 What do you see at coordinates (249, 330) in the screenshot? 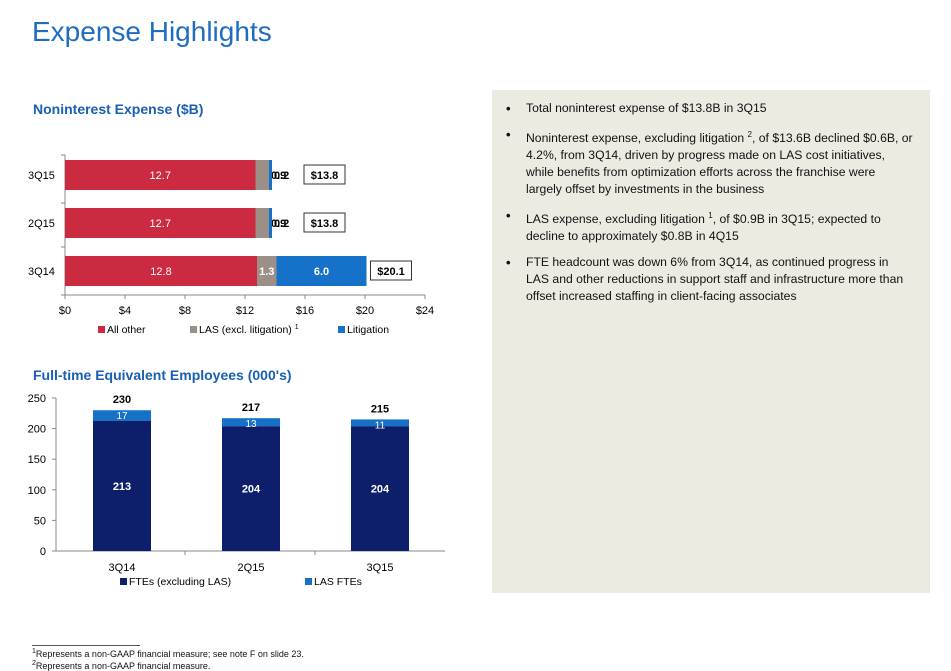
I see `legend-label: LAS (excl. litigation) 1` at bounding box center [249, 330].